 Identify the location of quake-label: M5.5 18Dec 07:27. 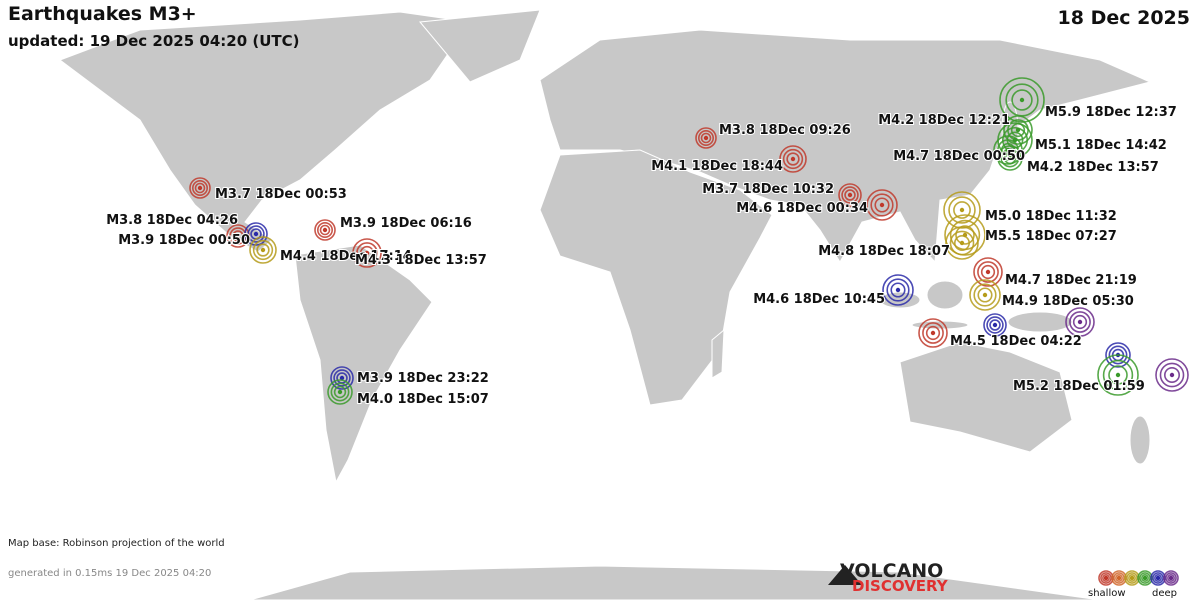
(1051, 236).